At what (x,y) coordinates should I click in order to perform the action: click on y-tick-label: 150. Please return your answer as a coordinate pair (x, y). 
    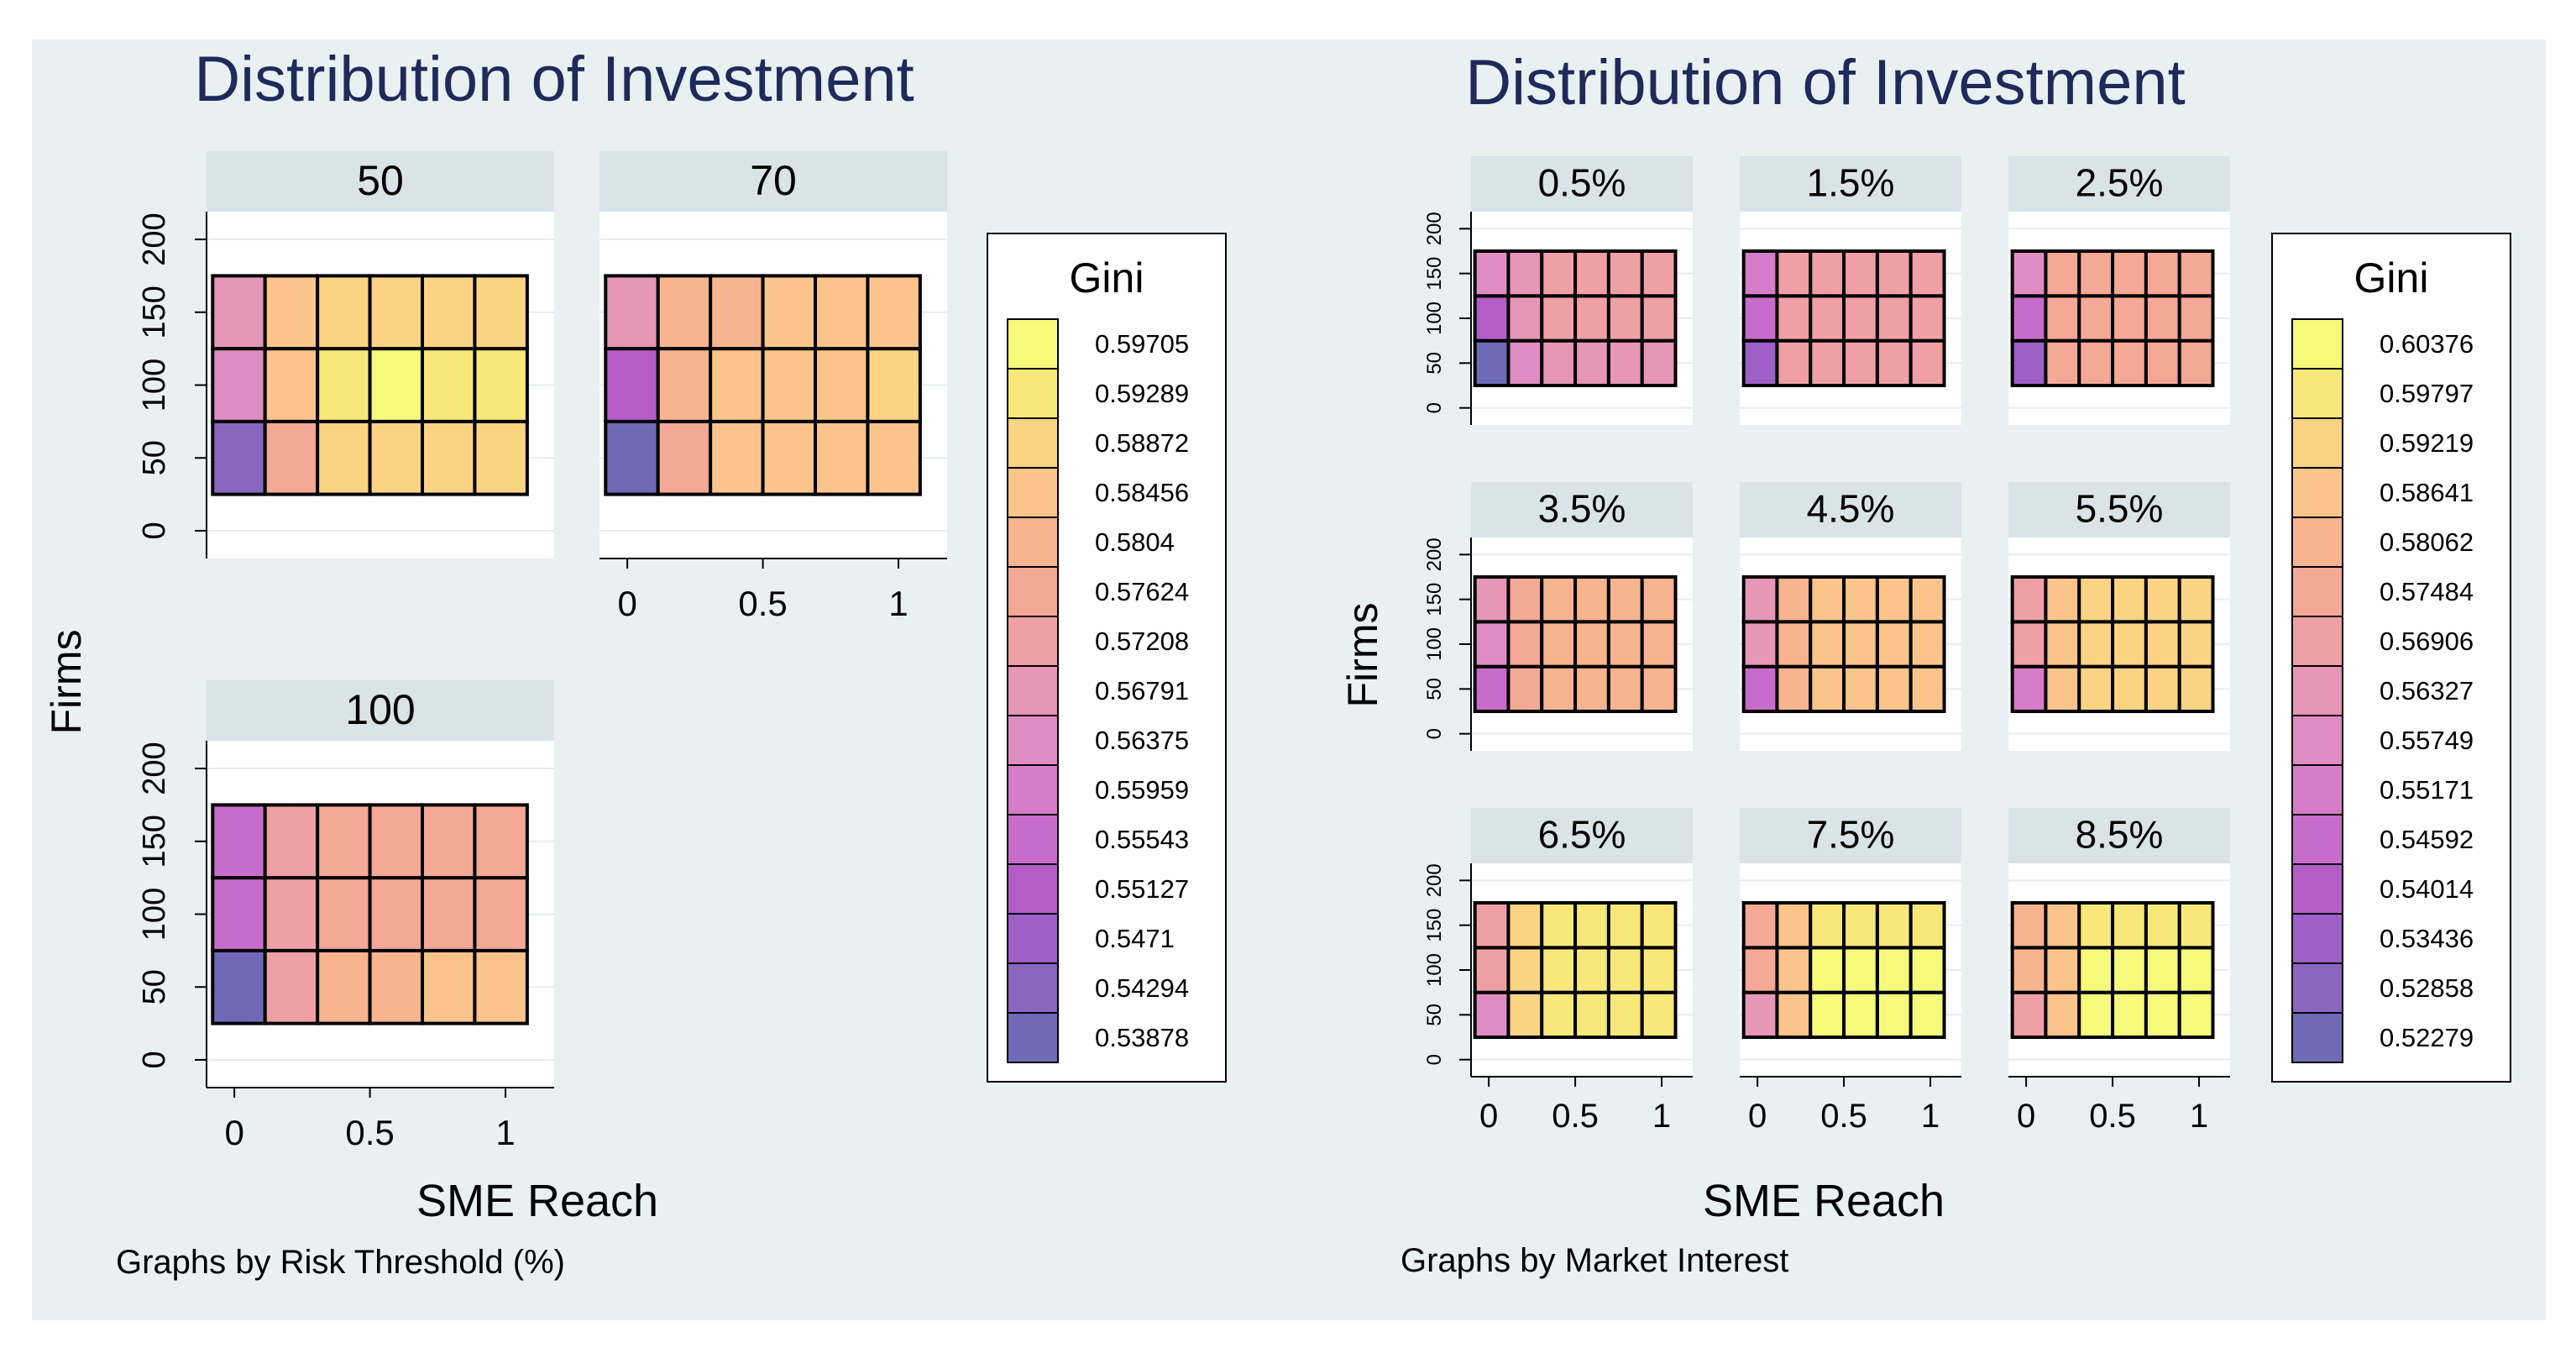
    Looking at the image, I should click on (1434, 599).